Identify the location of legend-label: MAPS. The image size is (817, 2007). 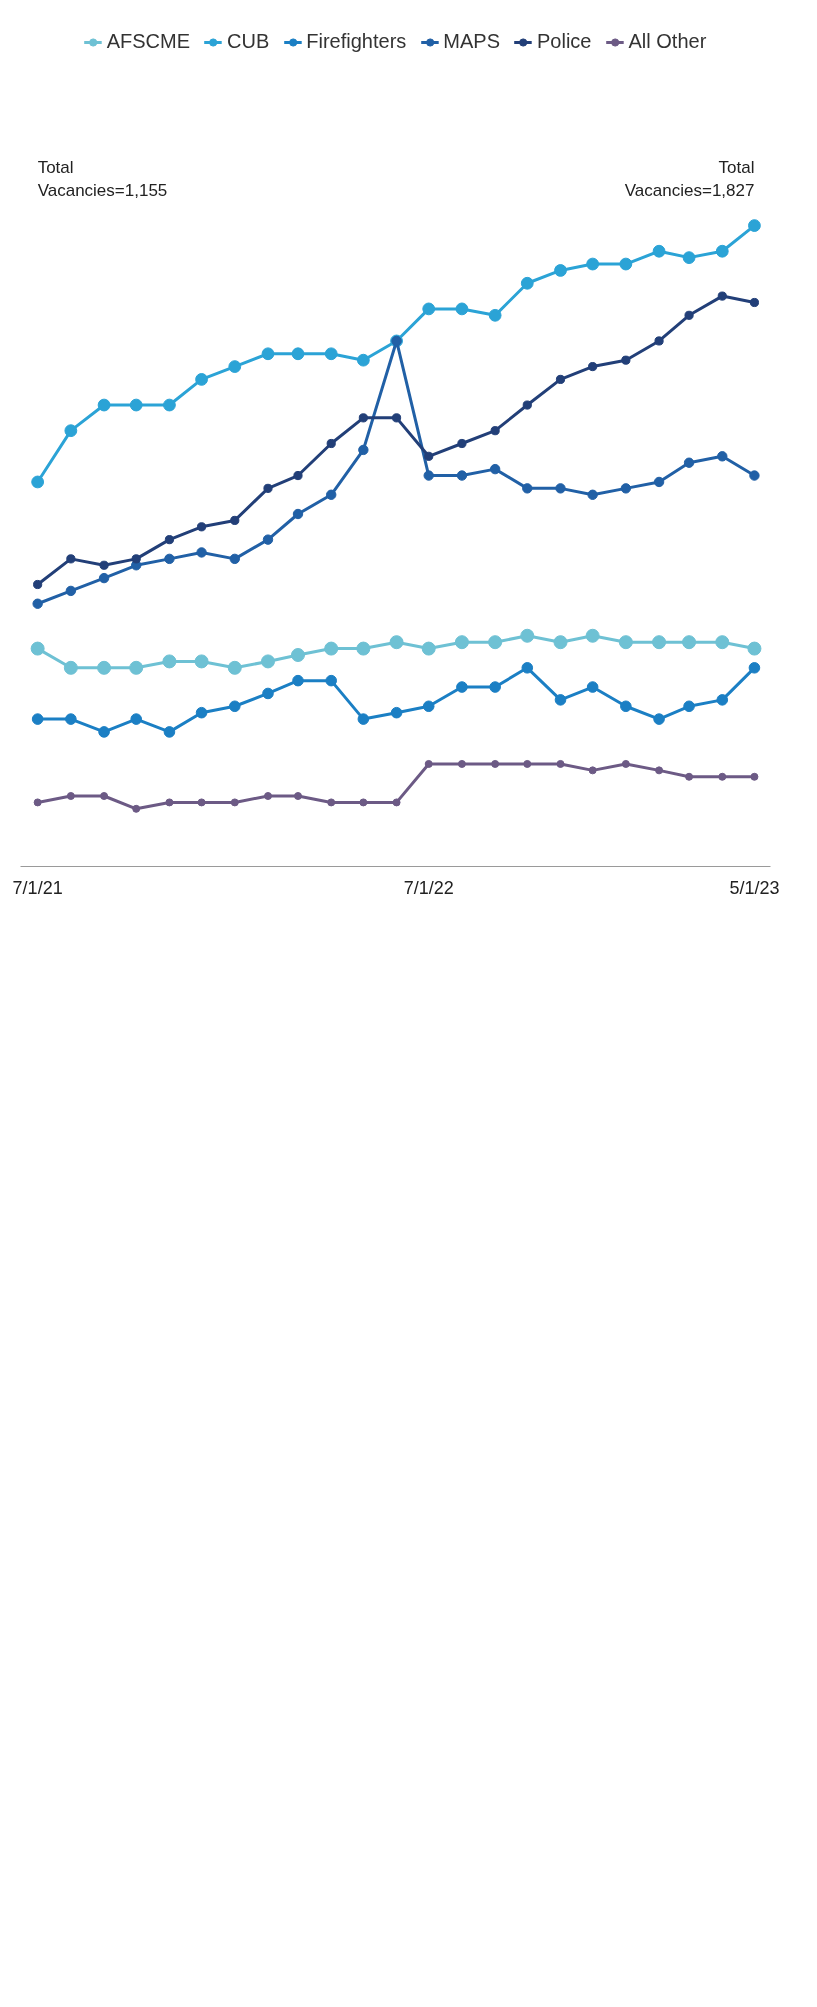
(471, 41).